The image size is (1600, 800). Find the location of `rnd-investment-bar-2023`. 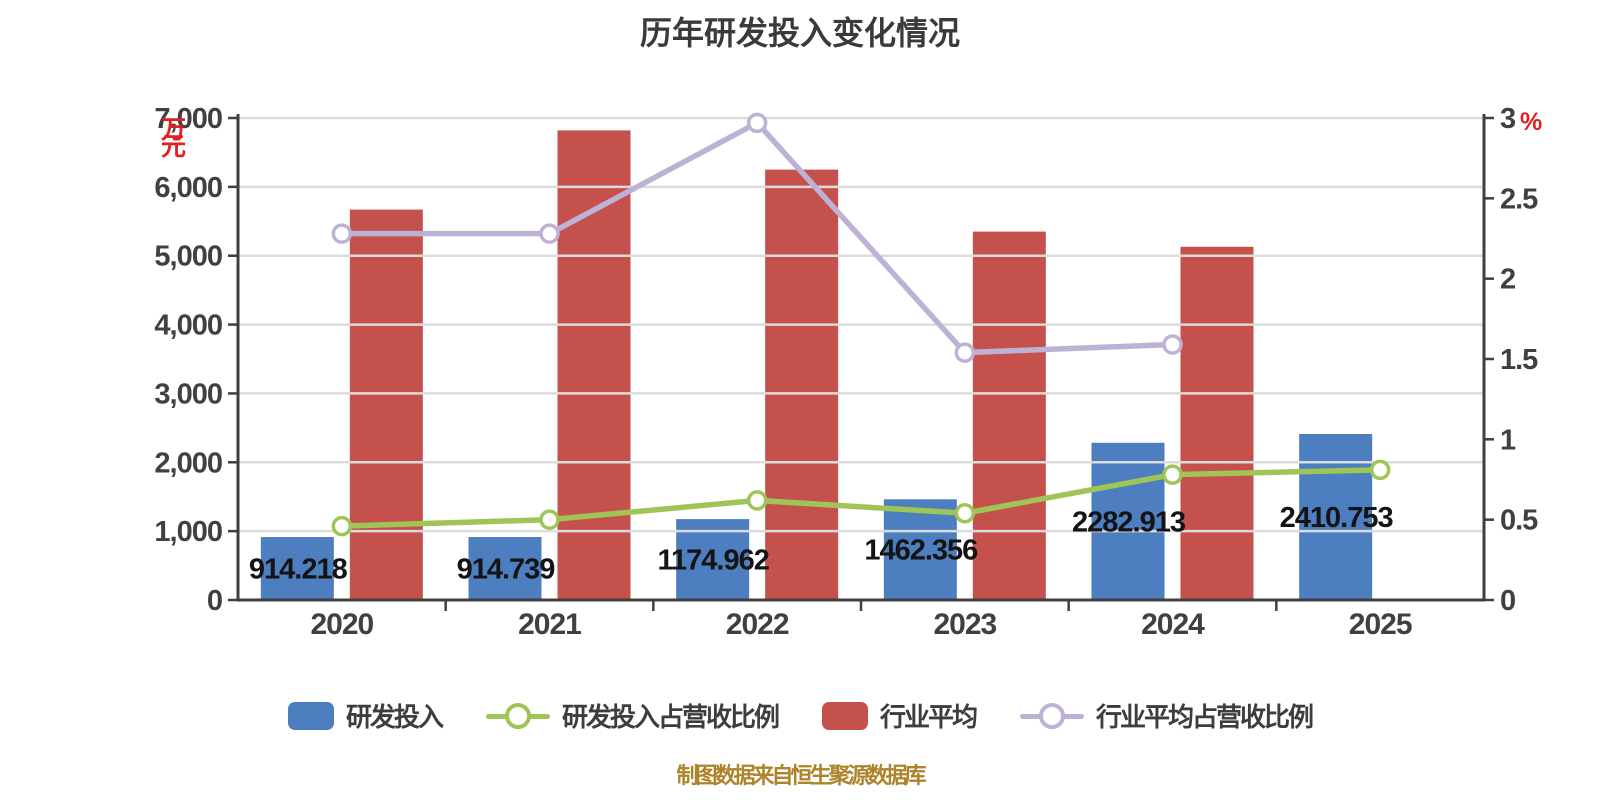

rnd-investment-bar-2023 is located at coordinates (920, 549).